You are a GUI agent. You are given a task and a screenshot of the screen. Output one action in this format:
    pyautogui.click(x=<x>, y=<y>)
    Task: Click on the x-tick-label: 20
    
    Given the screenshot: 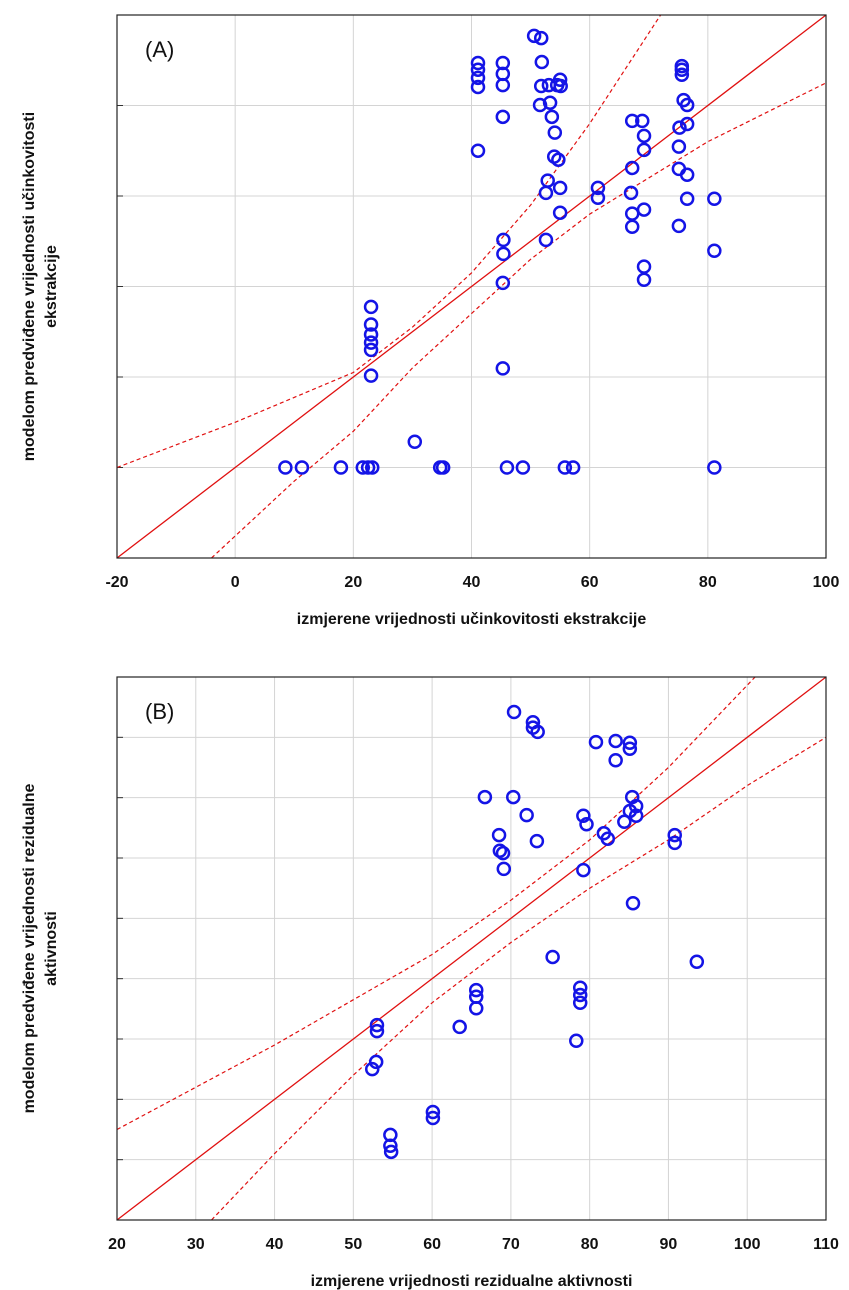 What is the action you would take?
    pyautogui.click(x=117, y=1244)
    